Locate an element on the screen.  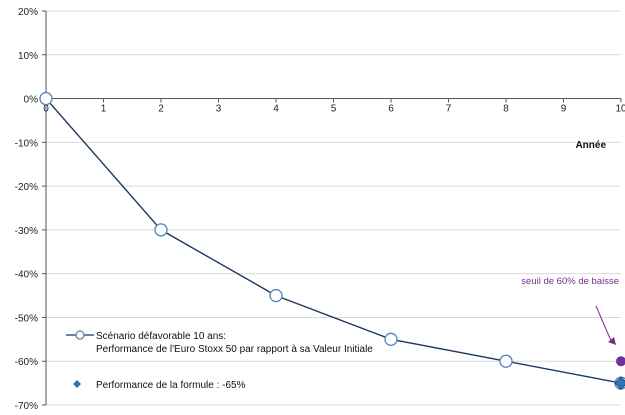
threshold-point is located at coordinates (620, 361).